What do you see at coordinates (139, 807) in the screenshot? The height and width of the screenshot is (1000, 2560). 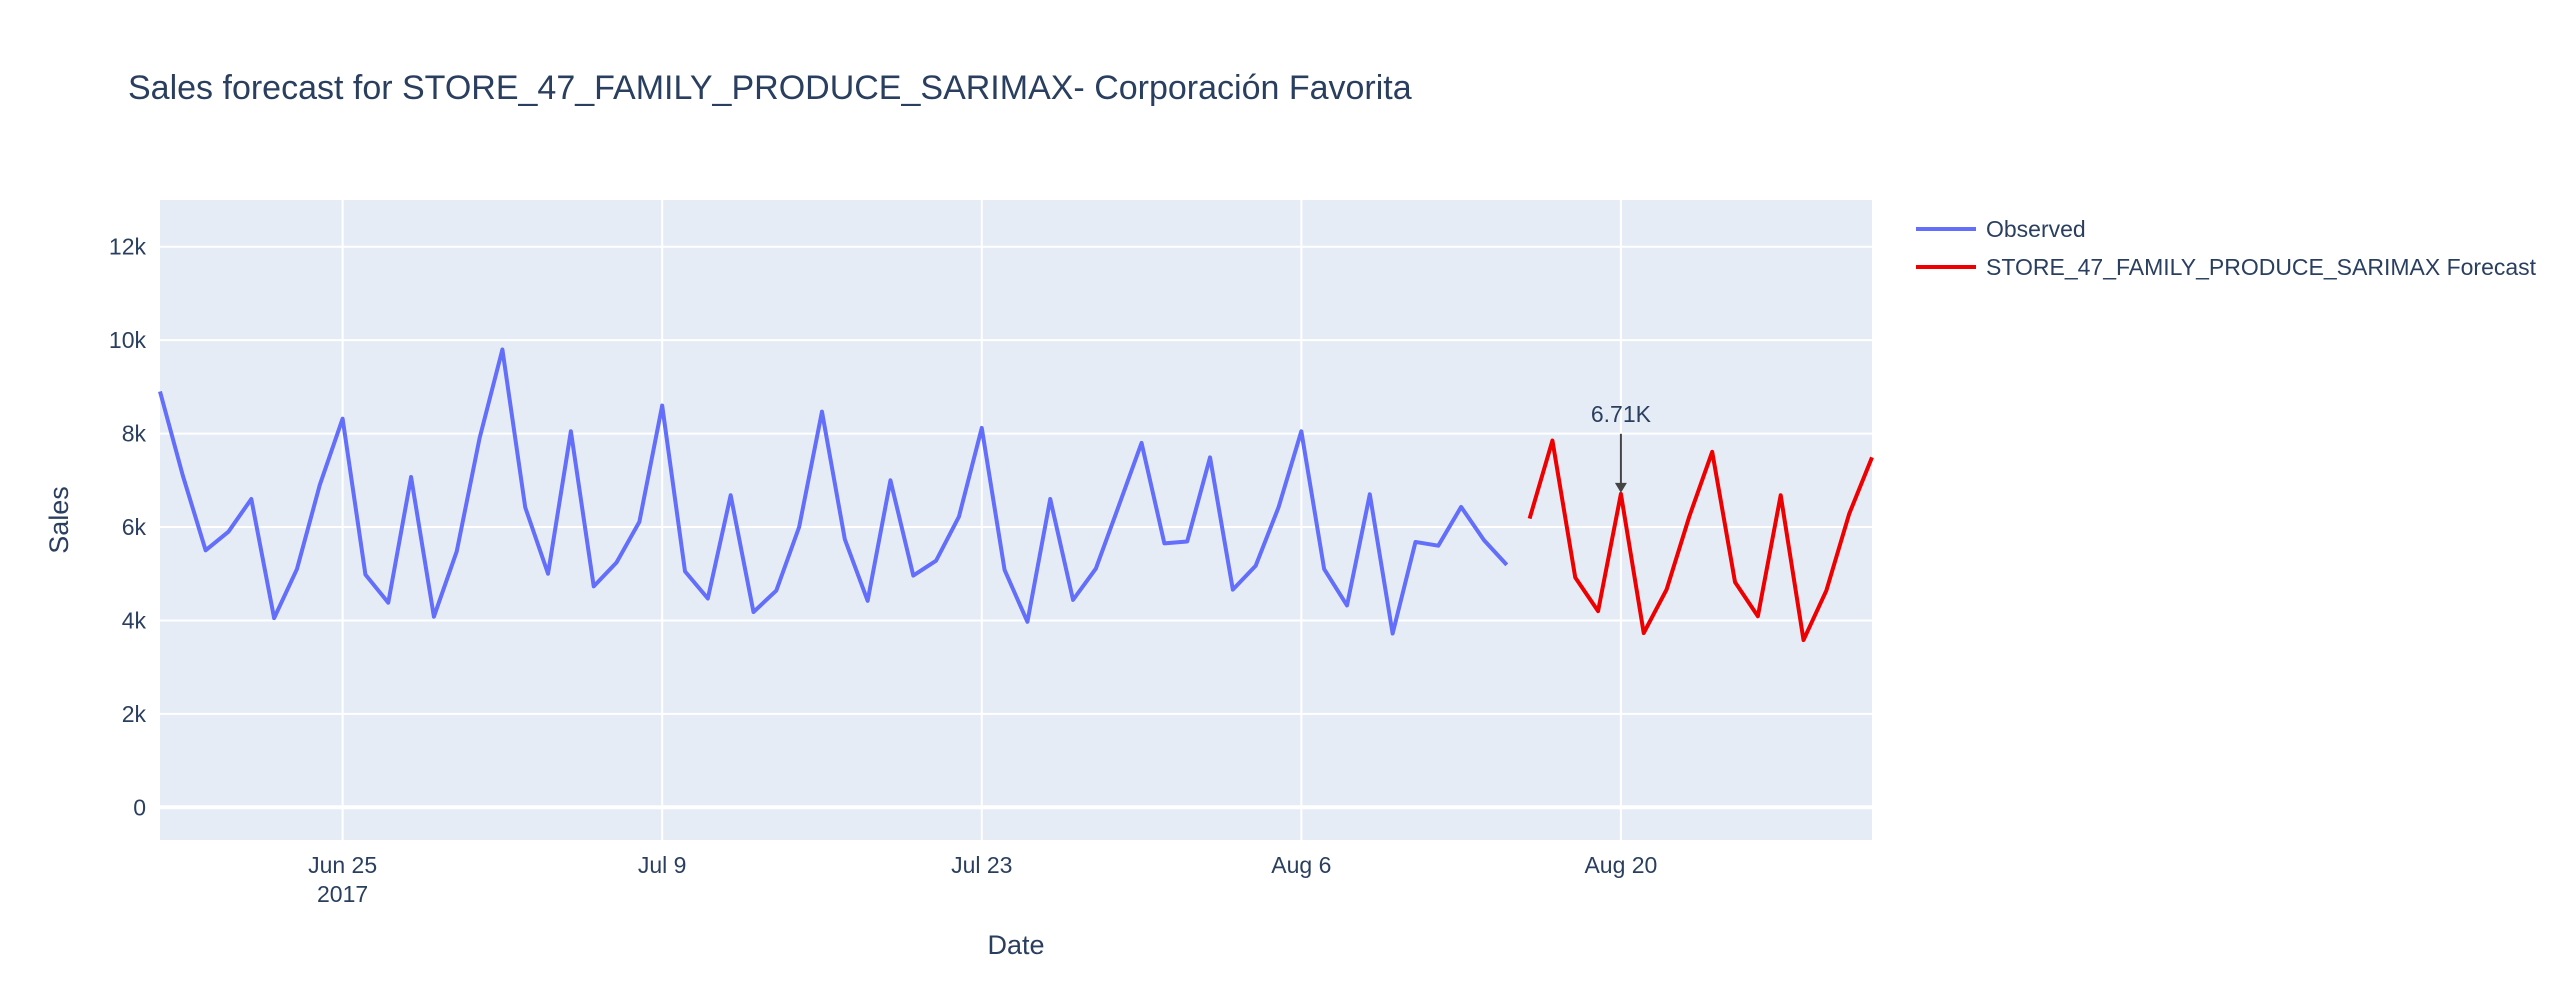 I see `y-tick-label: 0` at bounding box center [139, 807].